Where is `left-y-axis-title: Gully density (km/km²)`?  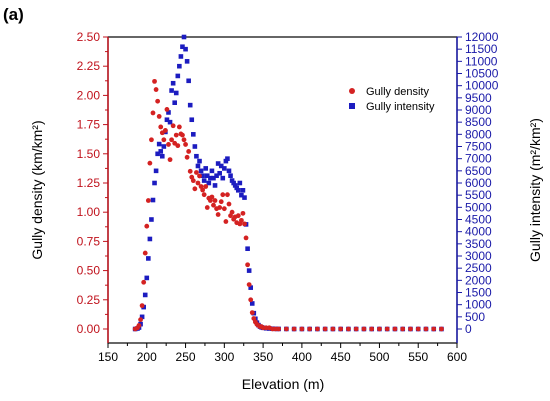
left-y-axis-title: Gully density (km/km²) is located at coordinates (37, 189).